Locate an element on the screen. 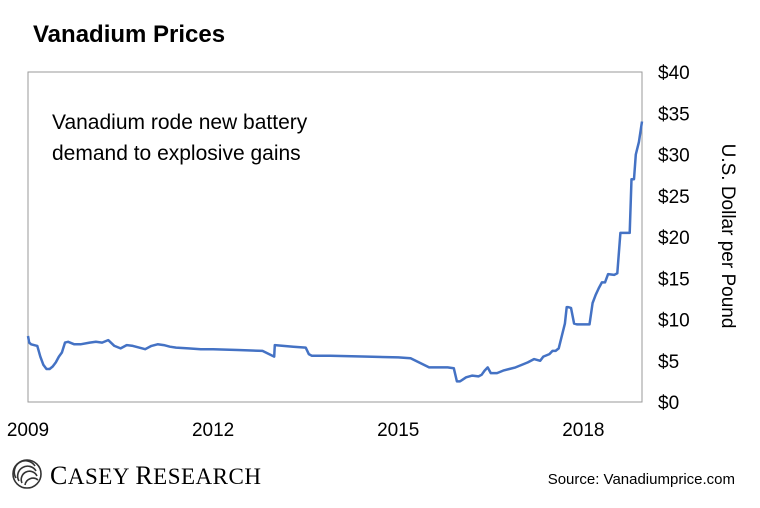  logo-wordmark: CASEY RESEARCH is located at coordinates (155, 475).